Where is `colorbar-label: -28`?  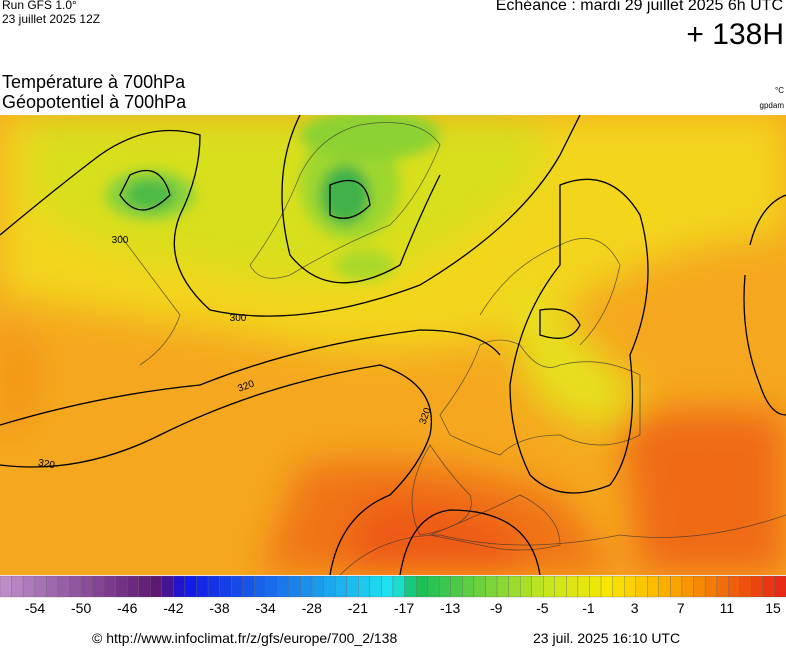 colorbar-label: -28 is located at coordinates (312, 607).